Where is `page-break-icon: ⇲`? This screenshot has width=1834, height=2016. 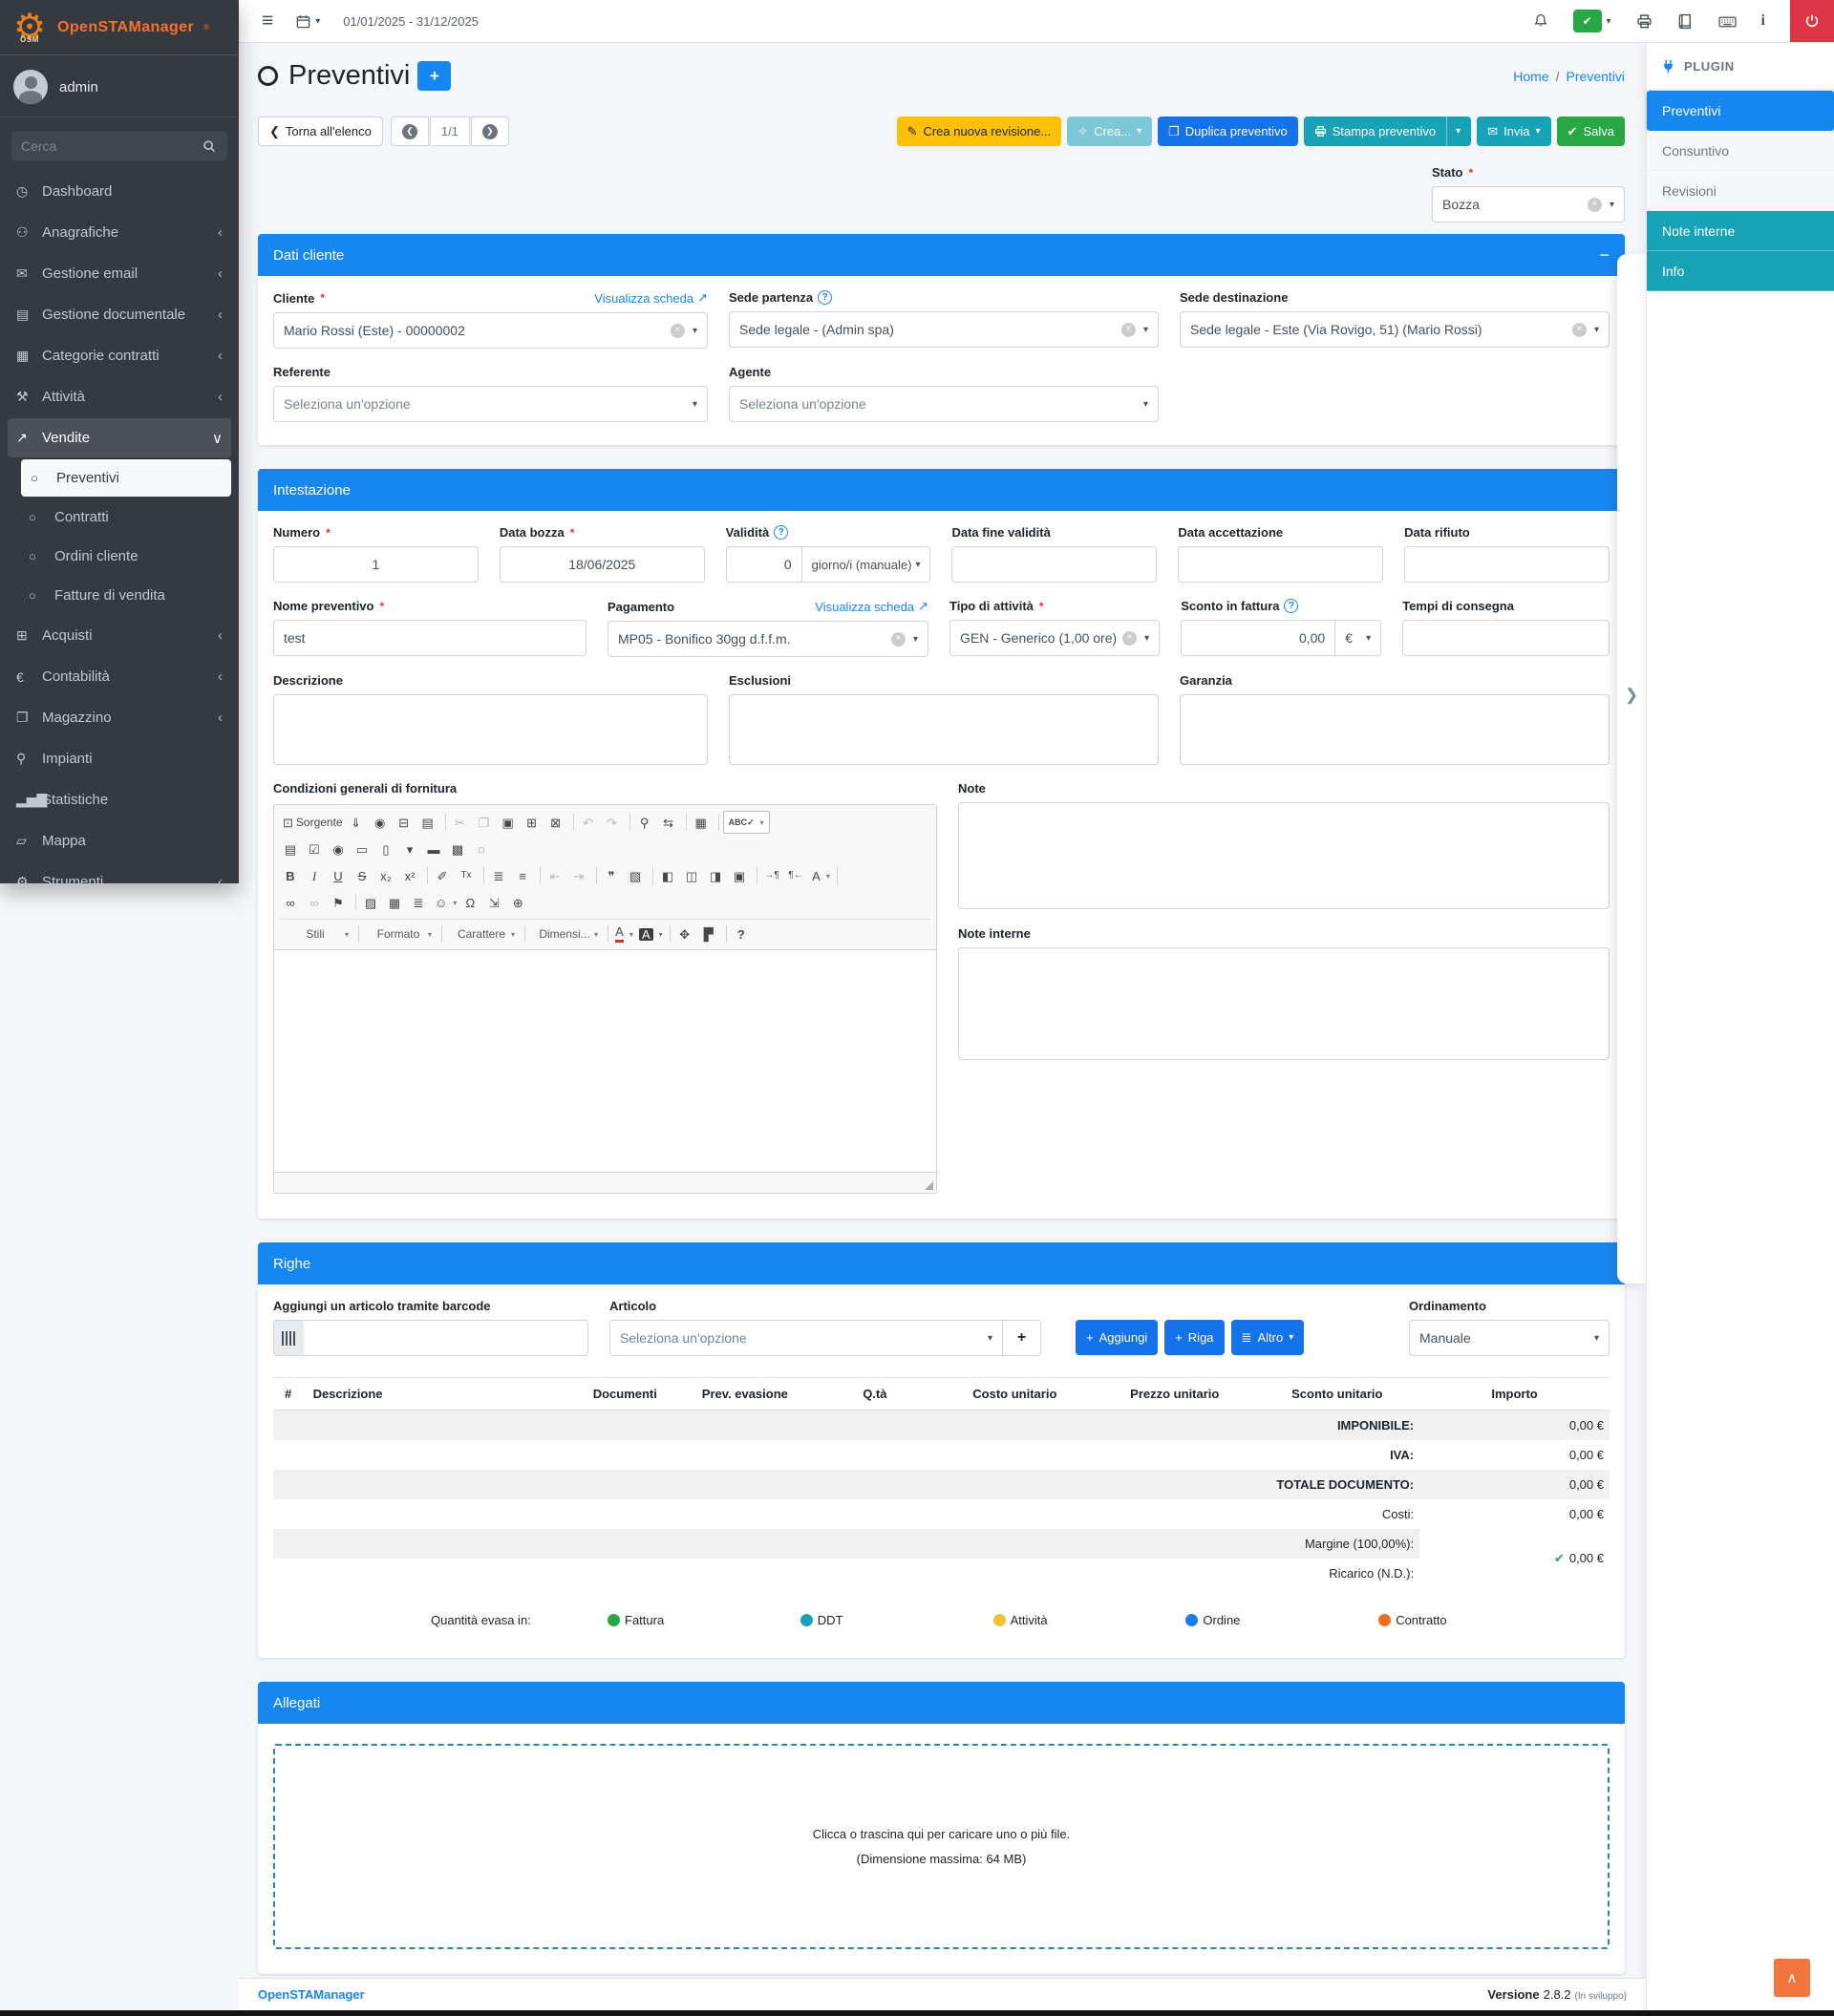
page-break-icon: ⇲ is located at coordinates (494, 902).